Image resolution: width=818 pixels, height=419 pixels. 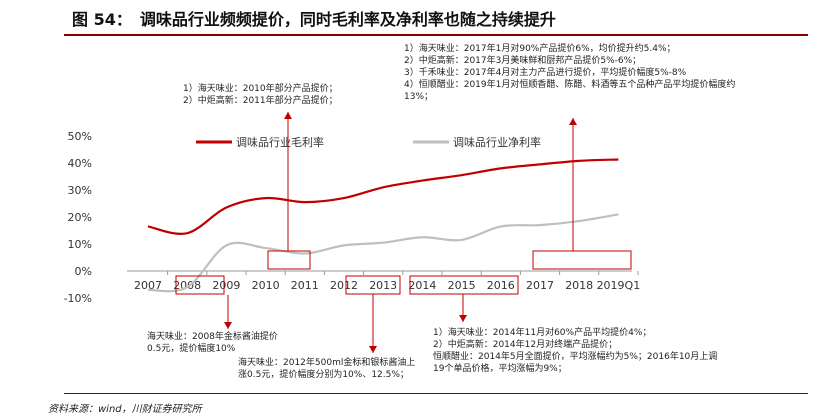 What do you see at coordinates (373, 349) in the screenshot?
I see `annotation-arrow-2012-head` at bounding box center [373, 349].